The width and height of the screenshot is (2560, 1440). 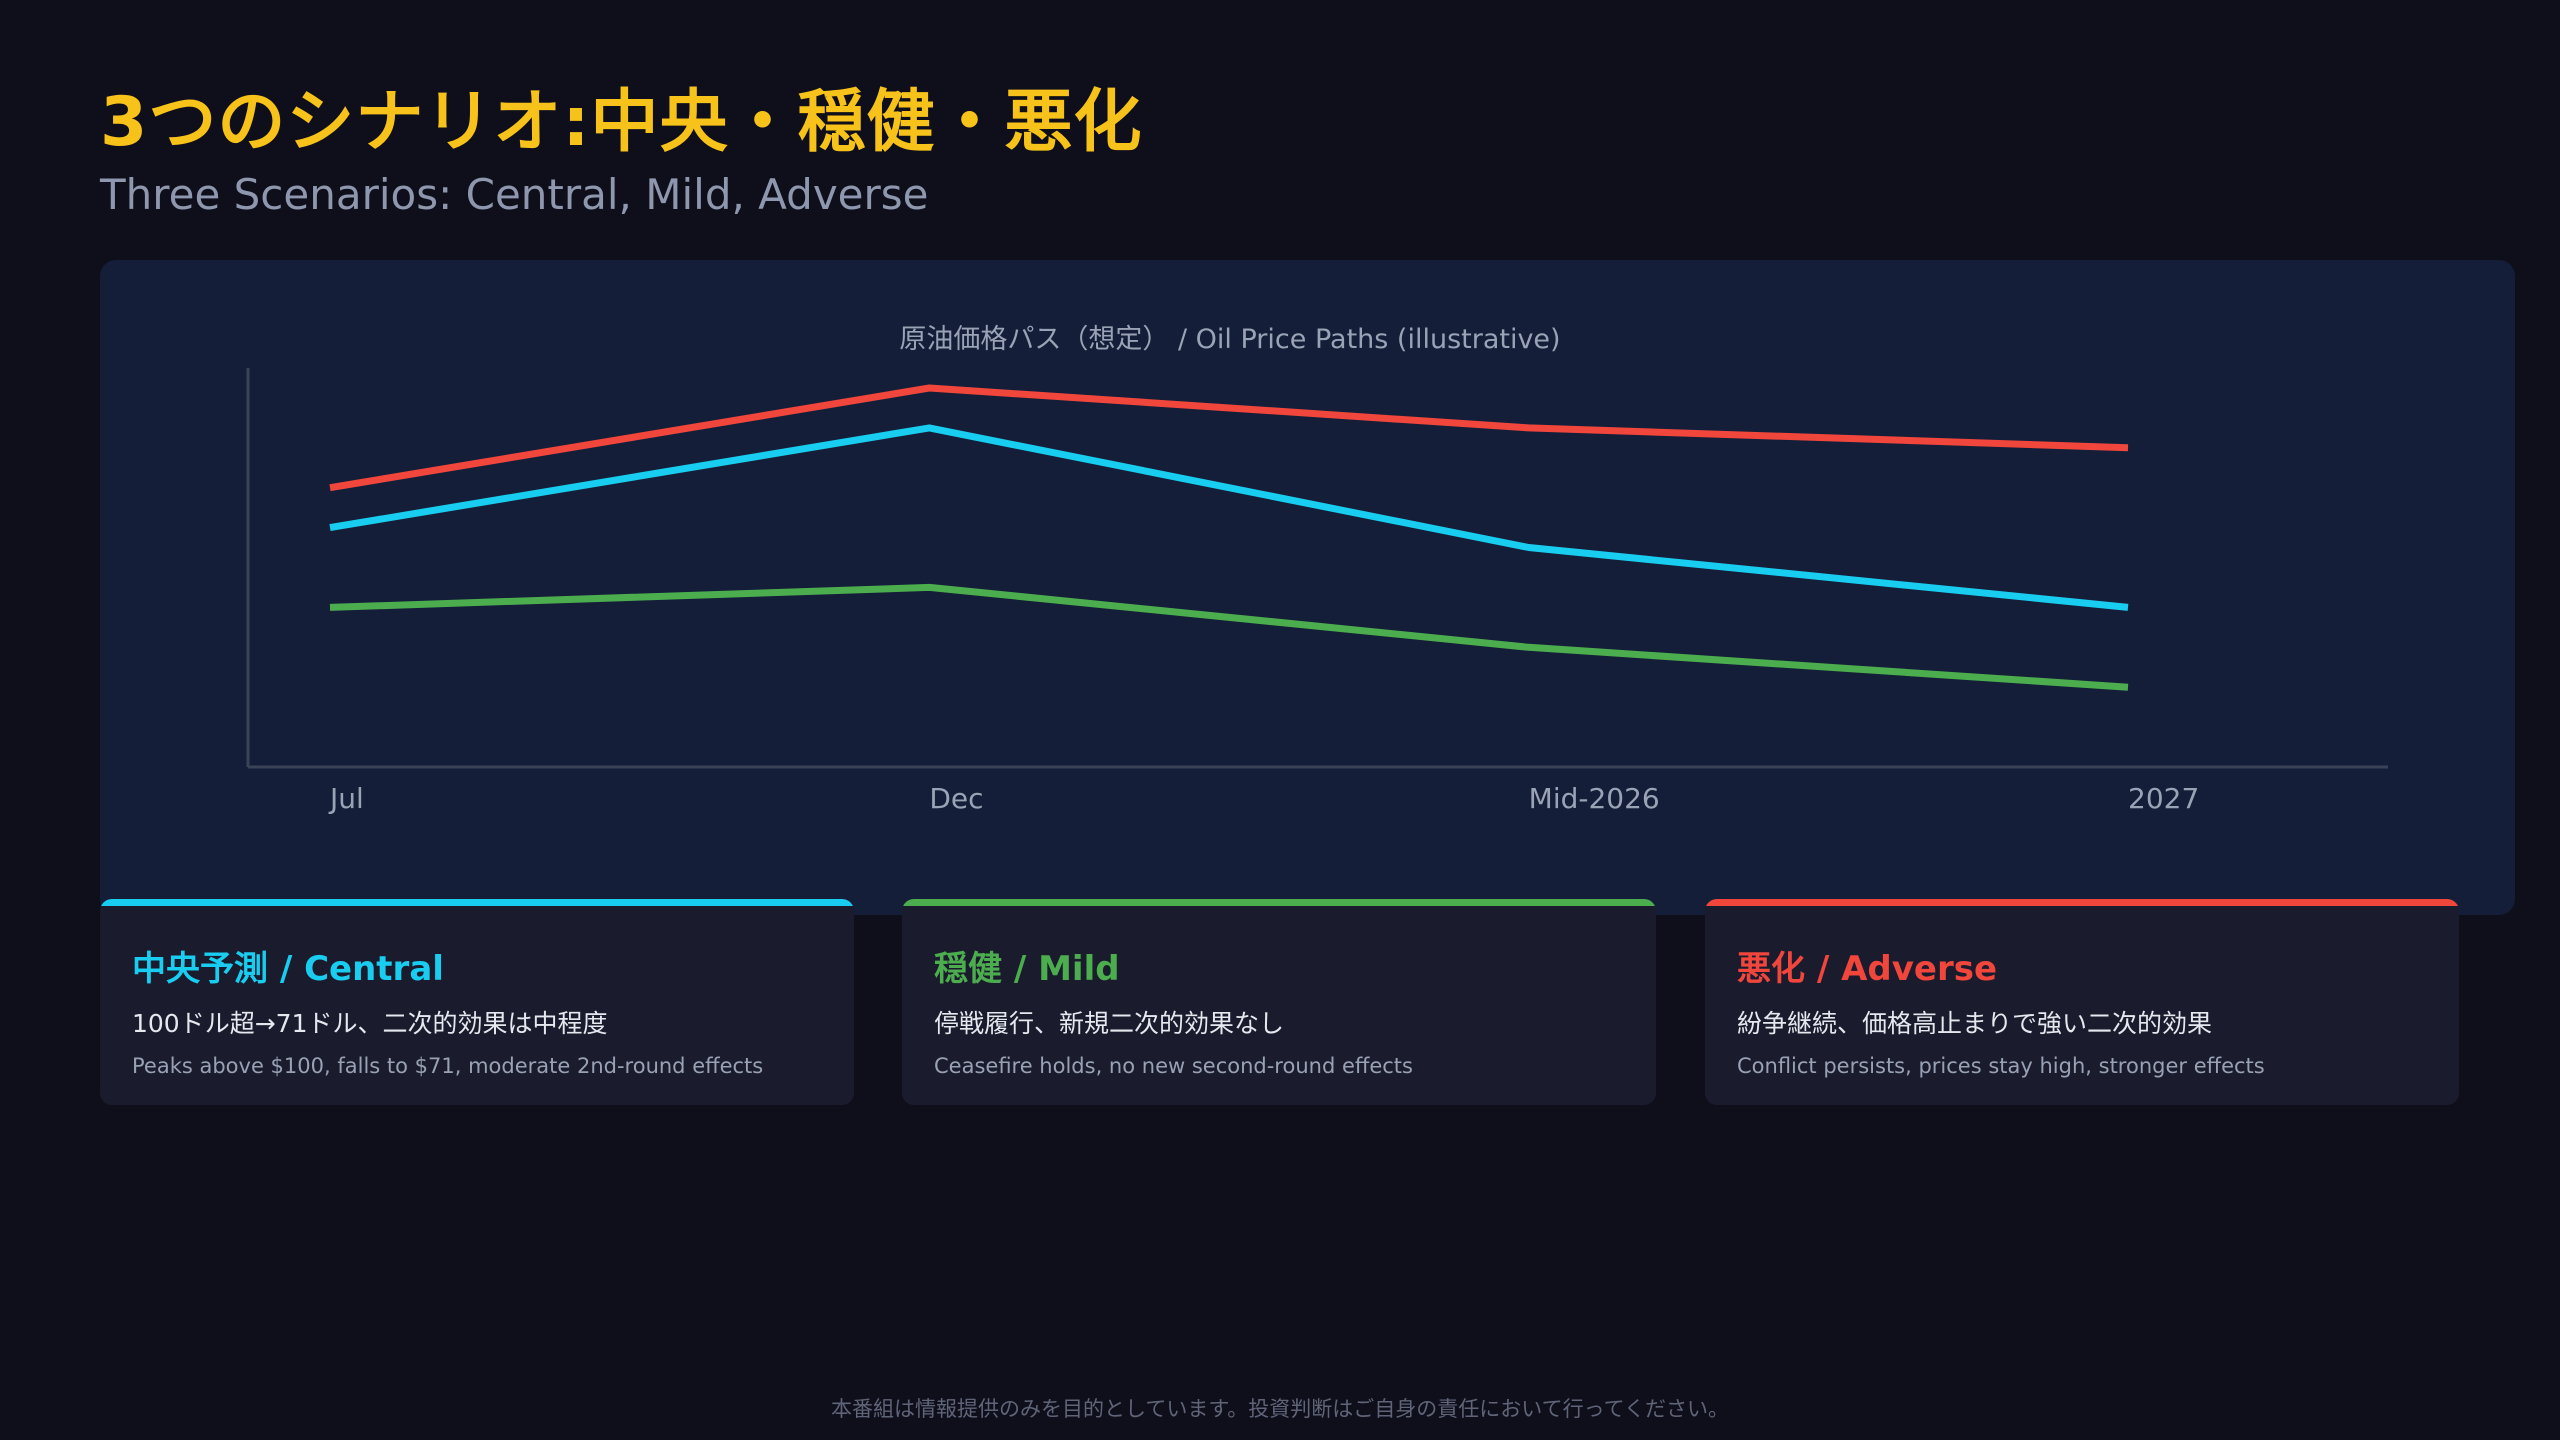 I want to click on x-tick-label: Jul, so click(x=346, y=798).